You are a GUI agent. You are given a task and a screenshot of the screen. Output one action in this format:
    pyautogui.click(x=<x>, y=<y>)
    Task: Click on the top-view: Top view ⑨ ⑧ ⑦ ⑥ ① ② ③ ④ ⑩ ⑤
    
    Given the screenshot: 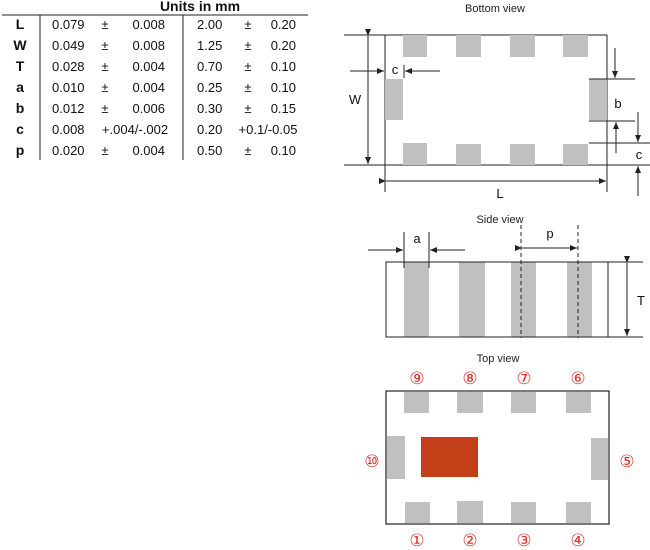 What is the action you would take?
    pyautogui.click(x=499, y=451)
    